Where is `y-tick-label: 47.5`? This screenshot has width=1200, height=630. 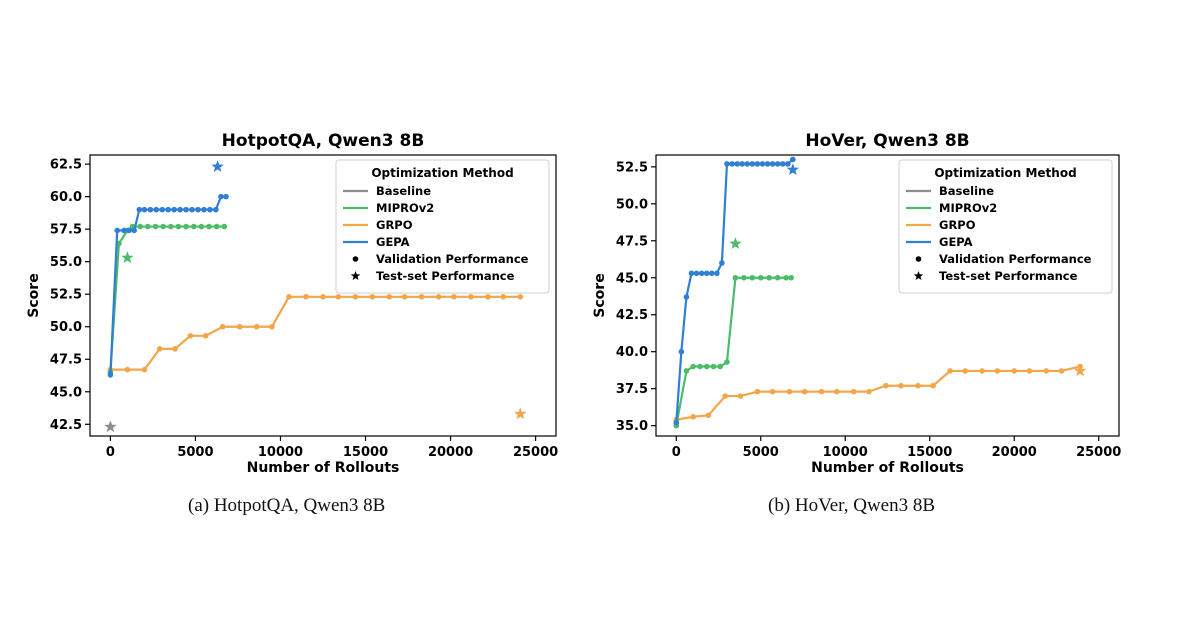 y-tick-label: 47.5 is located at coordinates (632, 241).